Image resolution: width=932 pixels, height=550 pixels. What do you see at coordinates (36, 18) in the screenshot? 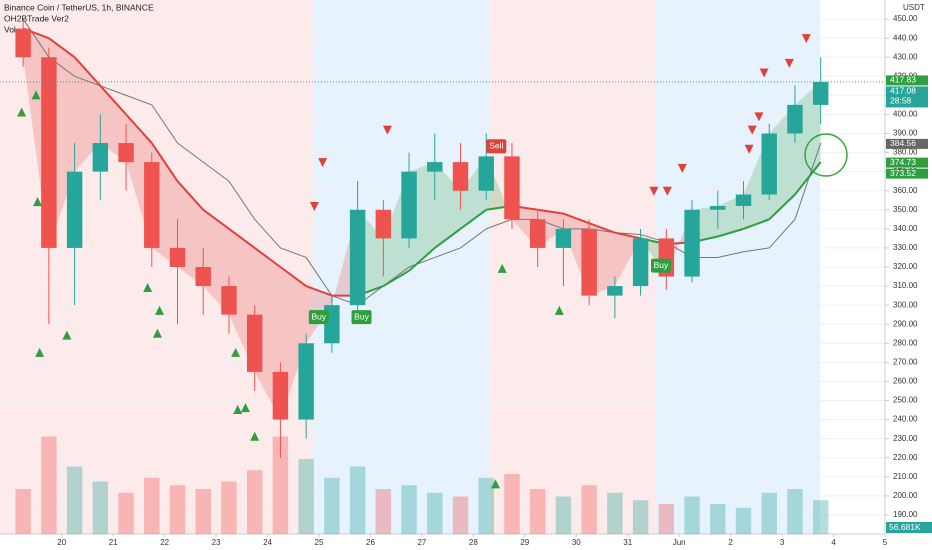
I see `indicator-name: OH2BTrade Ver2` at bounding box center [36, 18].